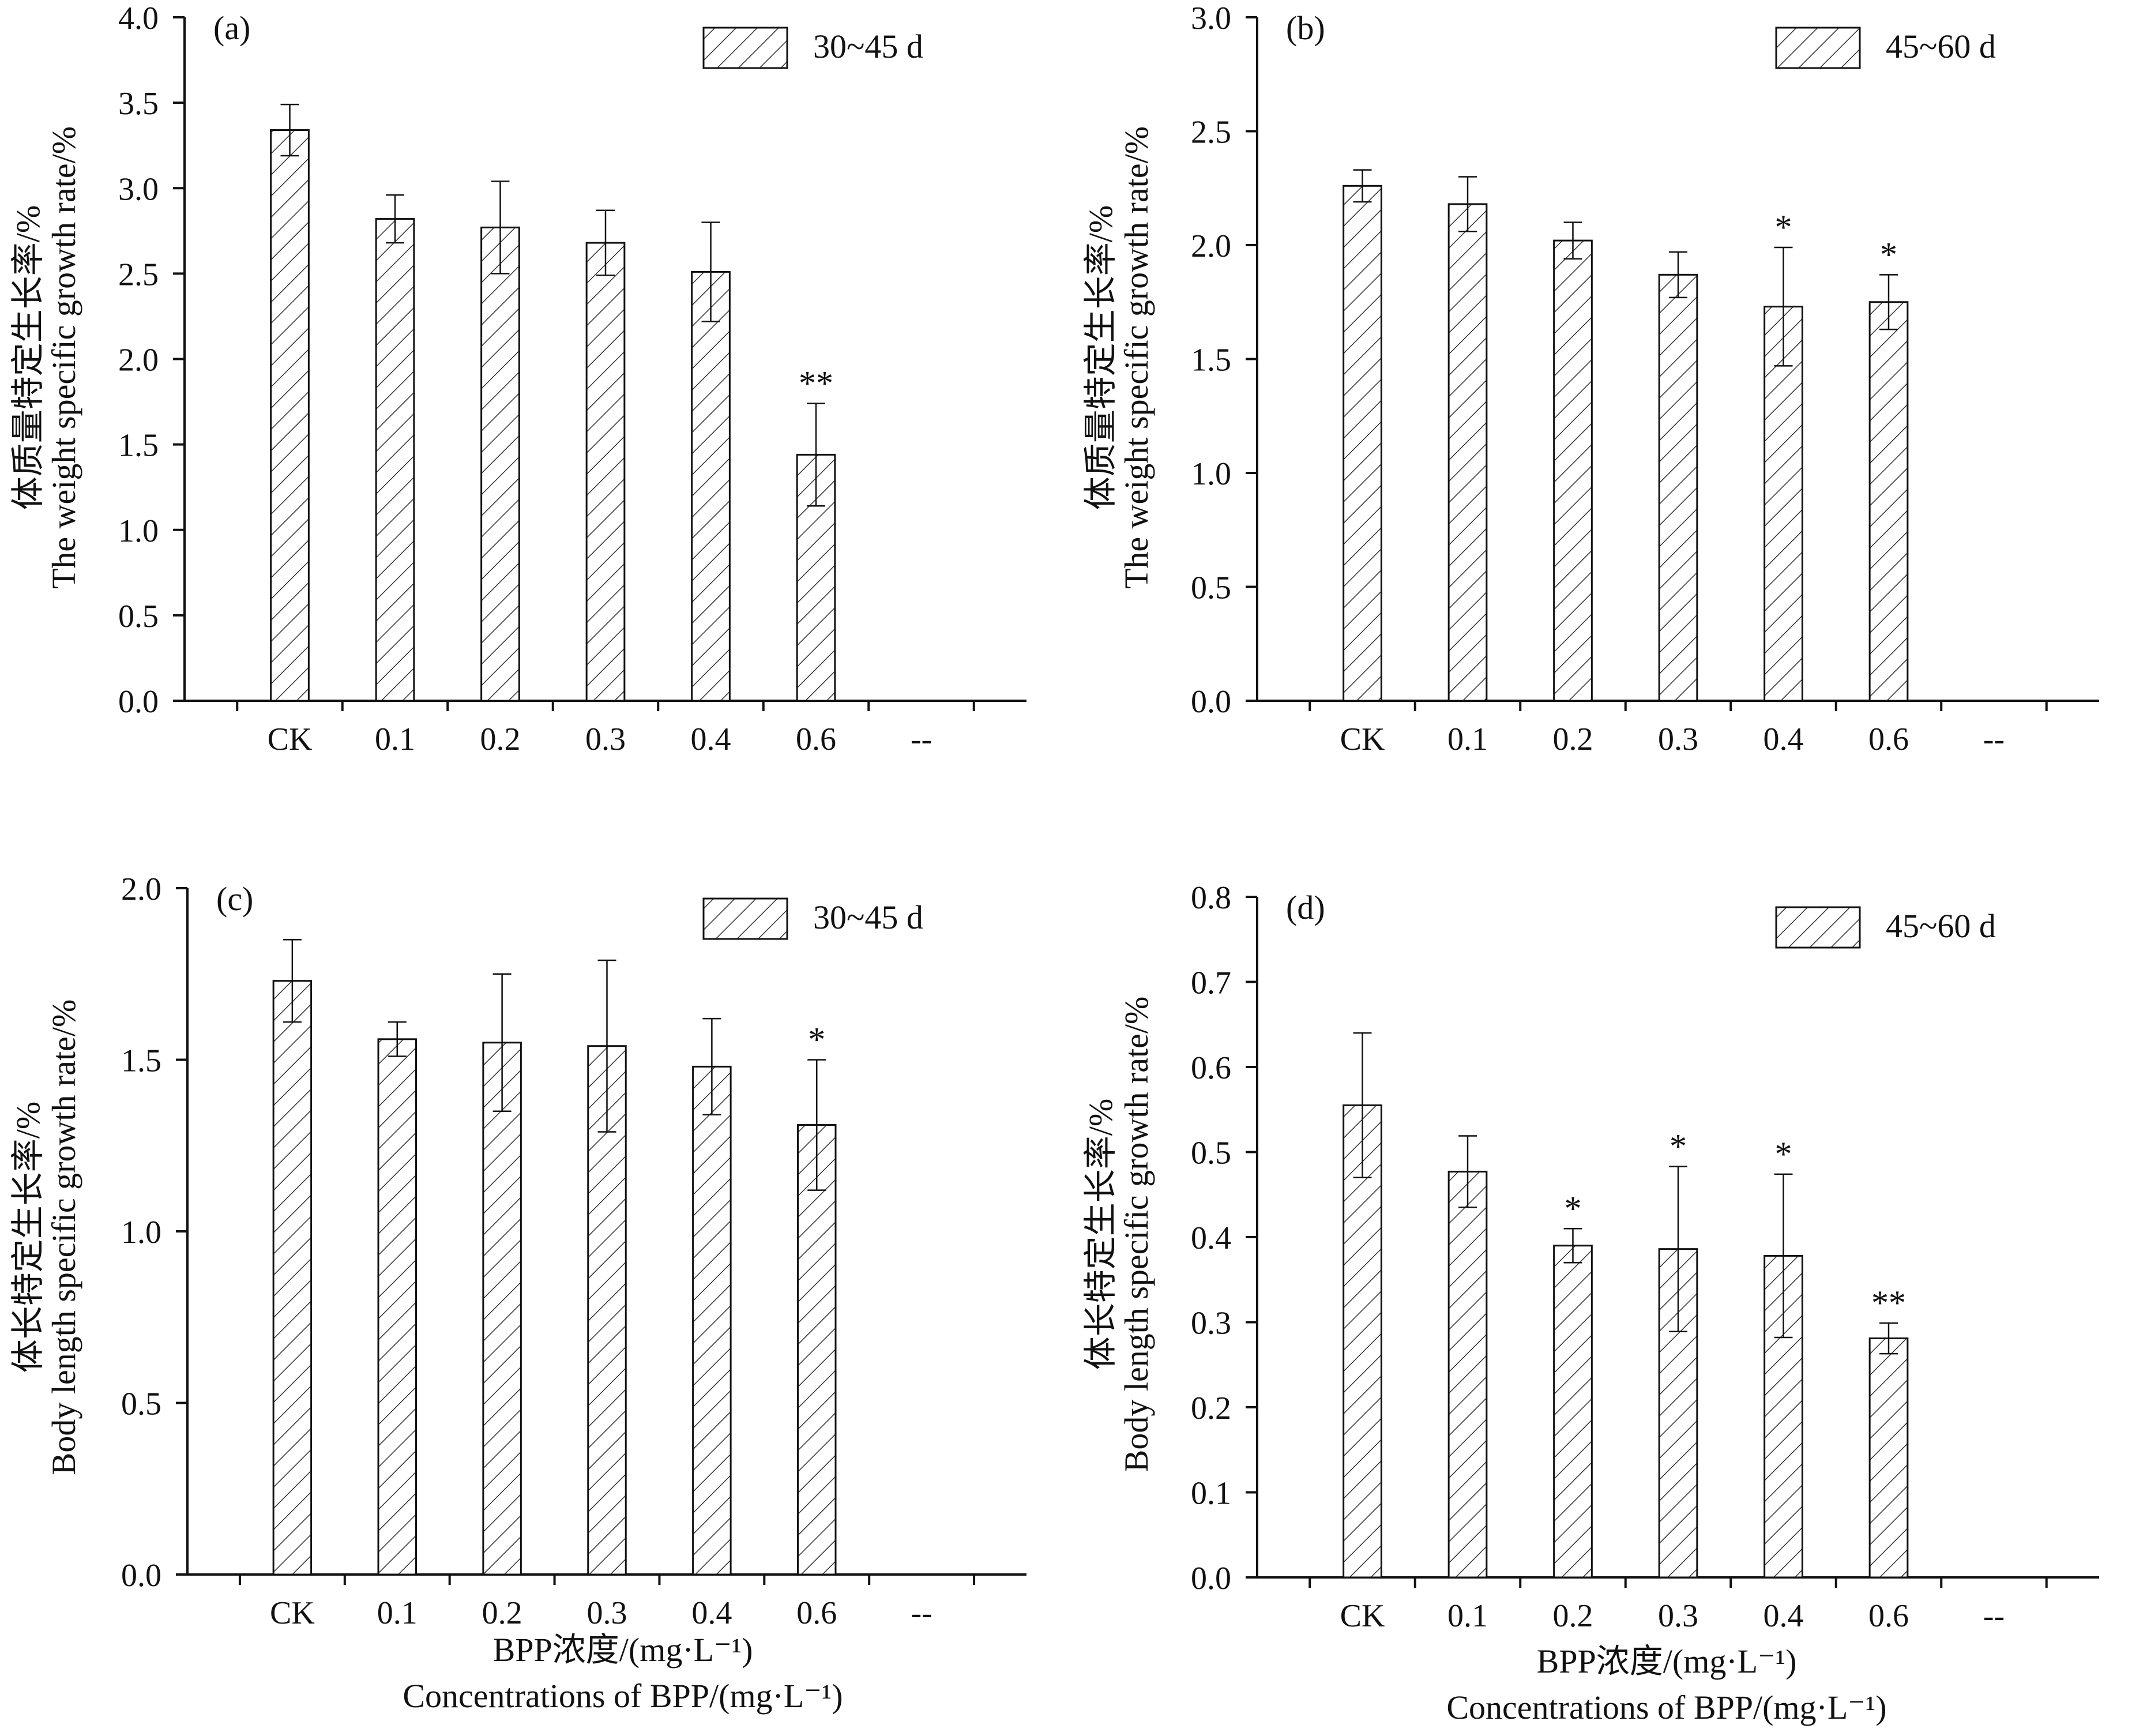  I want to click on panel-d-legend-swatch, so click(1818, 927).